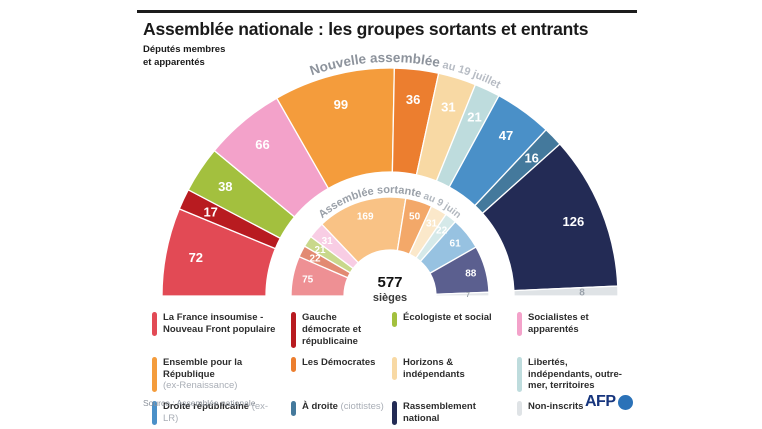 The image size is (762, 429). I want to click on legend-item-dem: Les Démocrates, so click(341, 364).